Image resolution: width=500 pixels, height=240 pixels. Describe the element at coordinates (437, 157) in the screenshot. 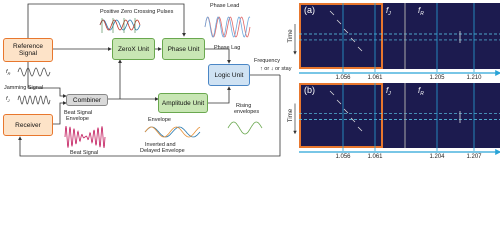

I see `tick-label: 1.204` at that location.